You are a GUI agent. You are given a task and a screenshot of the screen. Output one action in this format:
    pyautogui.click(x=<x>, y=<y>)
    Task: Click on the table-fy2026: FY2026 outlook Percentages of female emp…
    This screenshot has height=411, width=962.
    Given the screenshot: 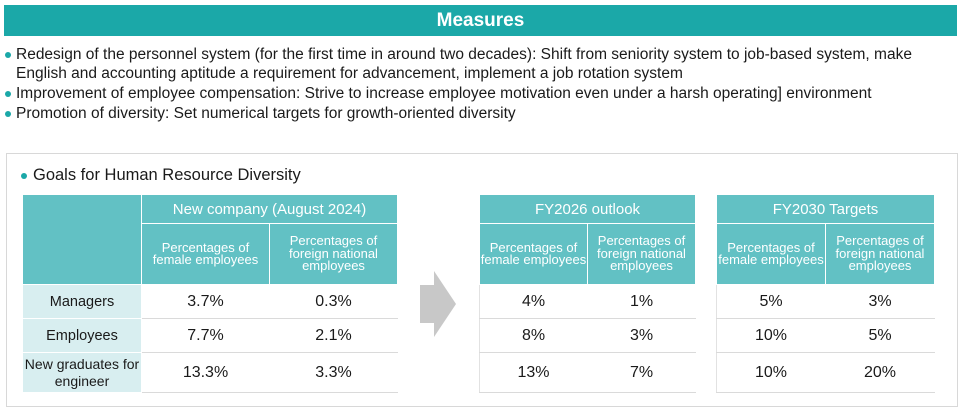 What is the action you would take?
    pyautogui.click(x=587, y=293)
    